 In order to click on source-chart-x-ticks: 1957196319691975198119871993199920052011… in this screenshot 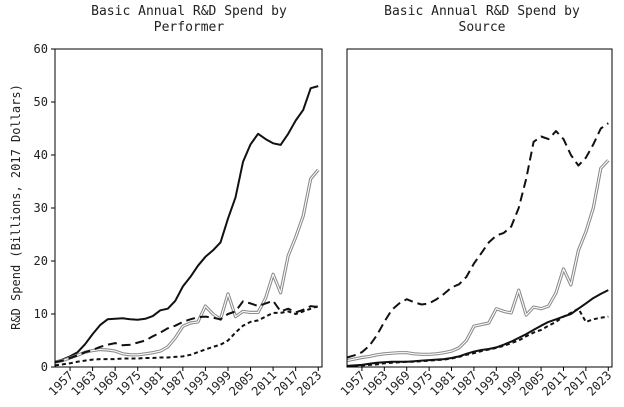, I will do `click(476, 383)`.